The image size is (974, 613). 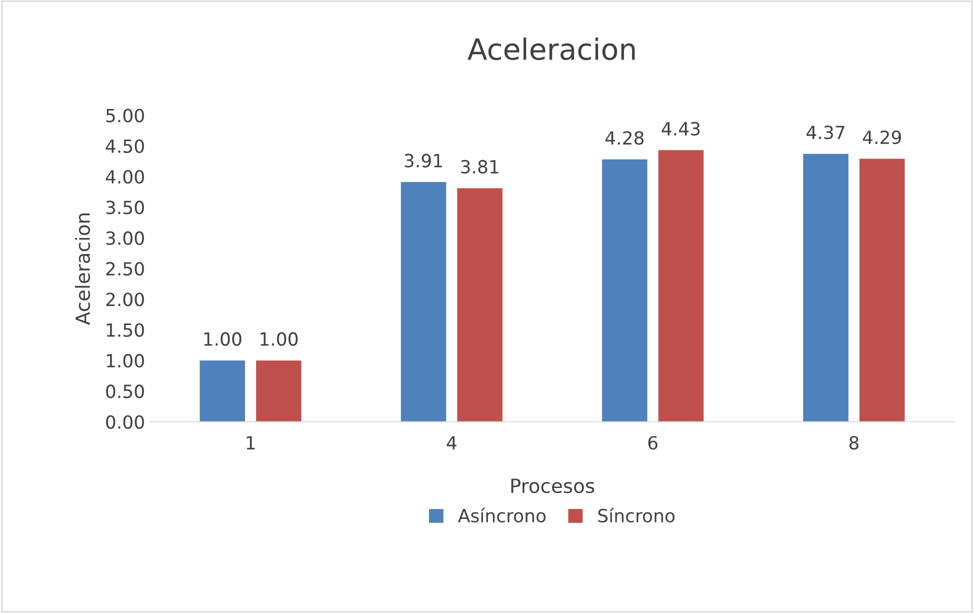 What do you see at coordinates (653, 443) in the screenshot?
I see `x-tick-label: 6` at bounding box center [653, 443].